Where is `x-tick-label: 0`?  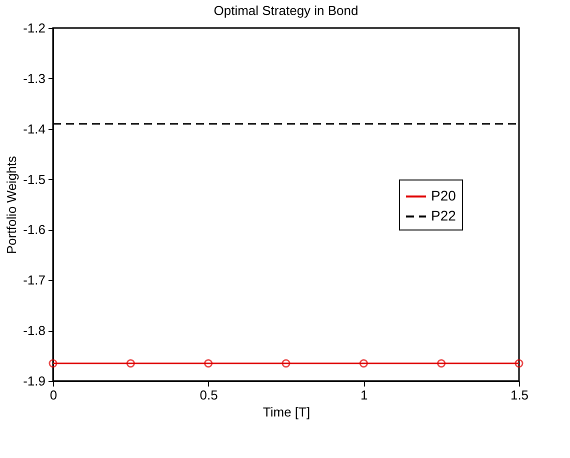
x-tick-label: 0 is located at coordinates (54, 395).